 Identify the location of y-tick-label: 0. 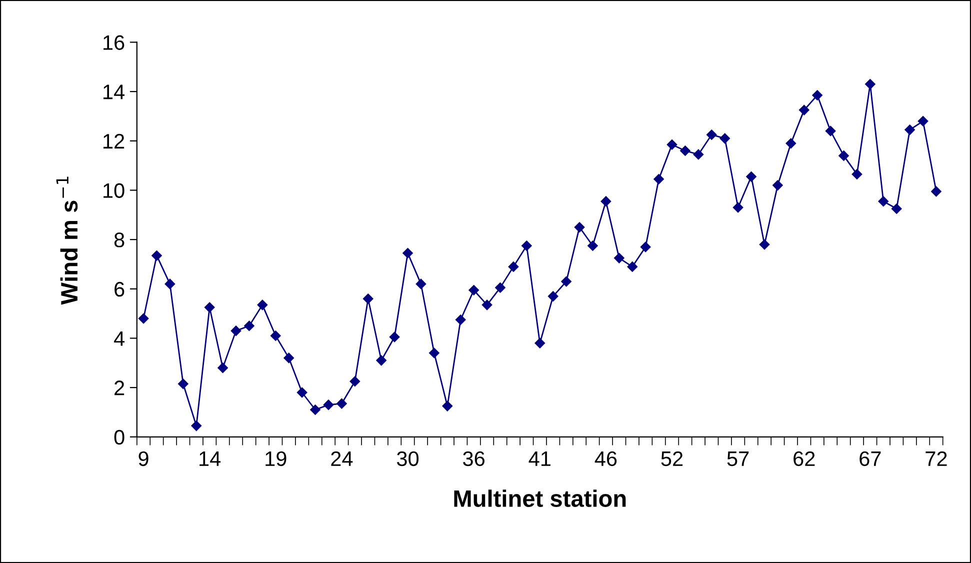
(119, 437).